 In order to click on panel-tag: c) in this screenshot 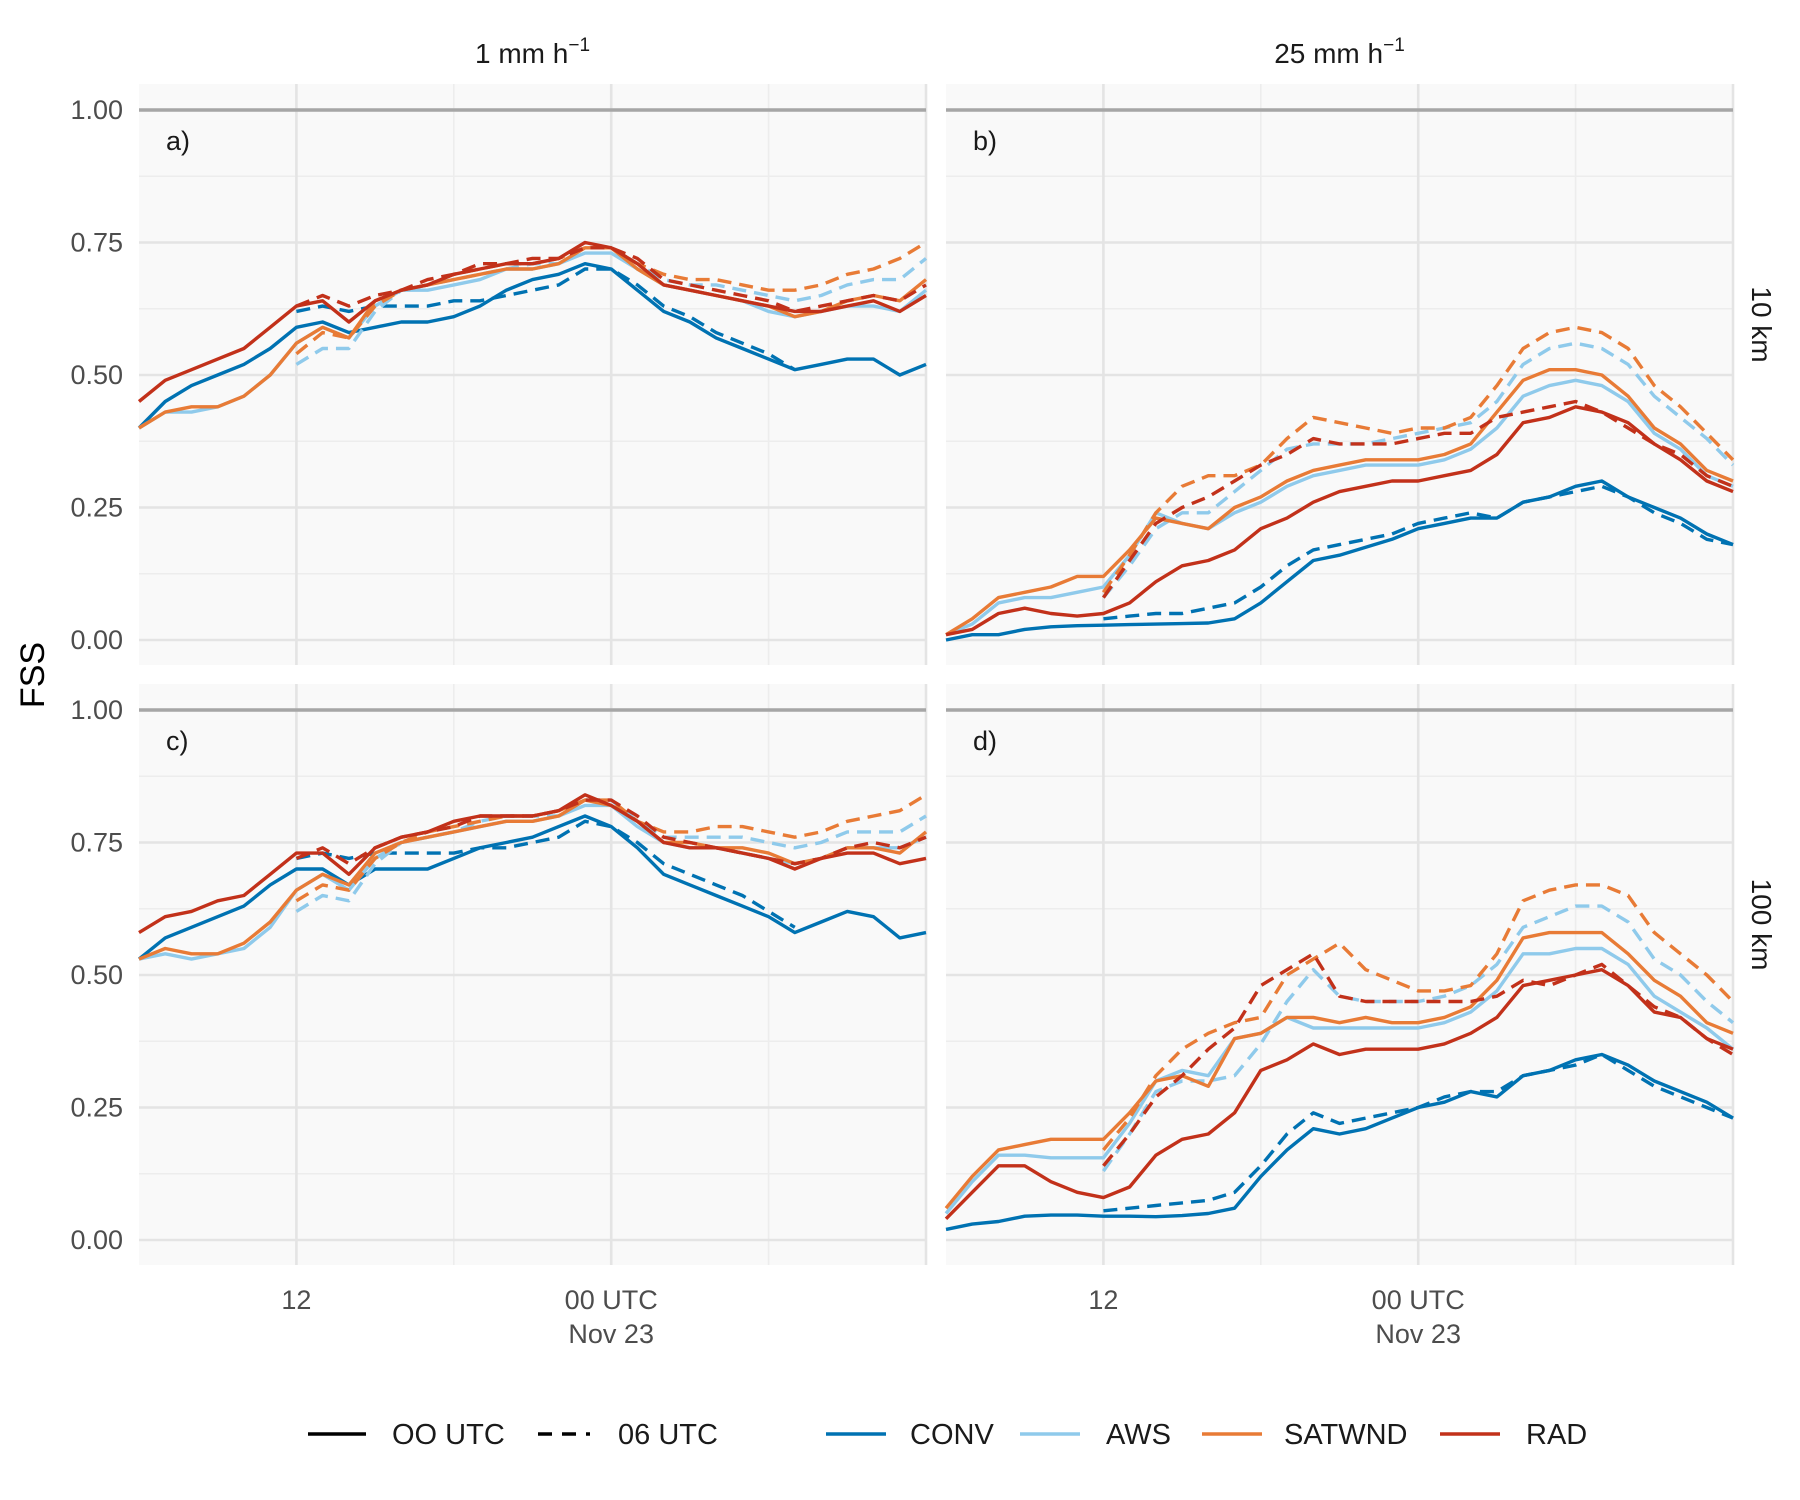, I will do `click(177, 741)`.